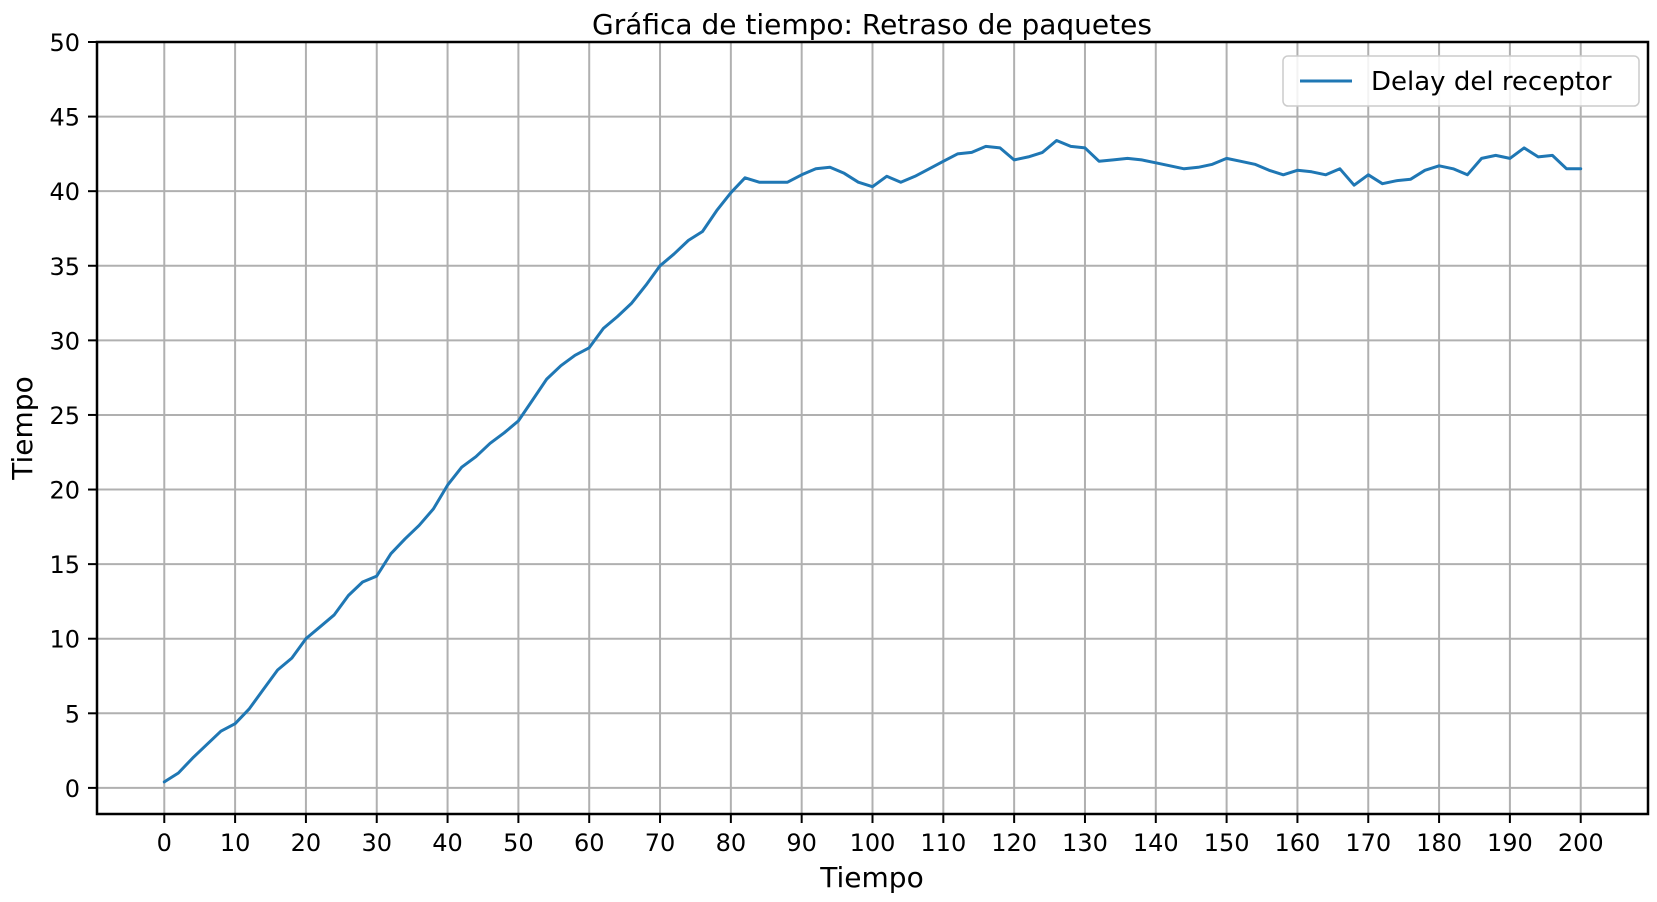 This screenshot has width=1657, height=902. What do you see at coordinates (1510, 843) in the screenshot?
I see `x-tick-label: 190` at bounding box center [1510, 843].